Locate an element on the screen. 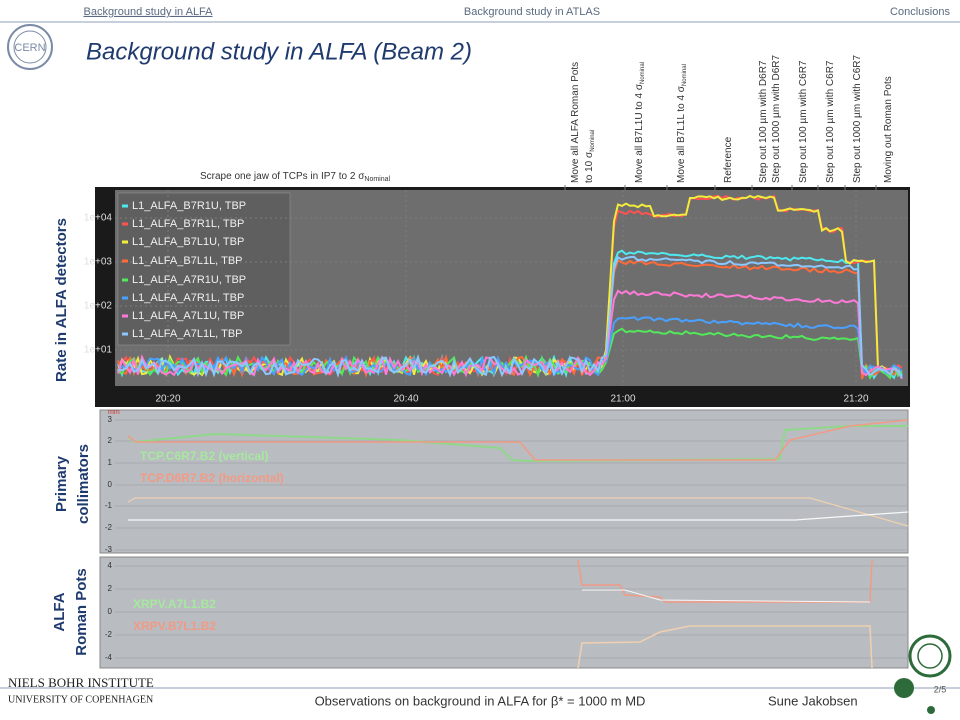 The height and width of the screenshot is (720, 960). legend-entry: L1_ALFA_B7L1L, TBP is located at coordinates (187, 261).